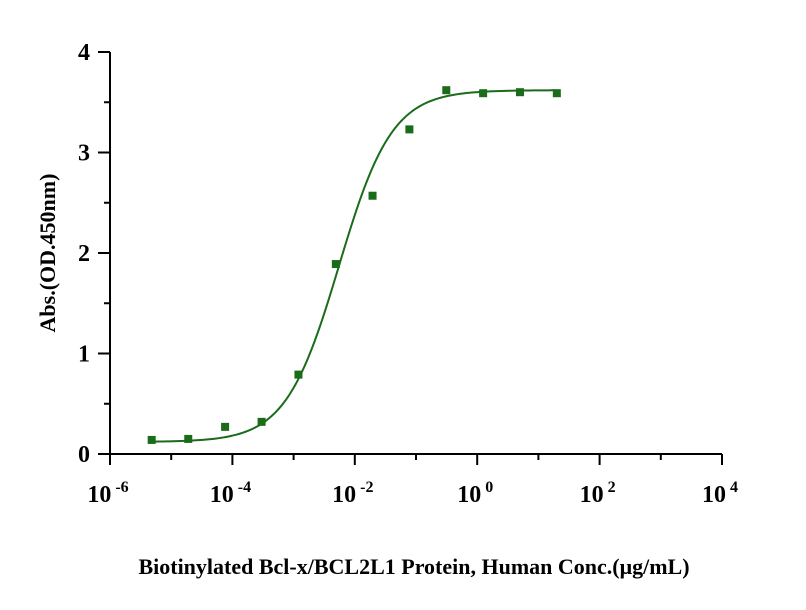 Image resolution: width=806 pixels, height=610 pixels. I want to click on y-axis-title: Abs.(OD.450nm), so click(47, 253).